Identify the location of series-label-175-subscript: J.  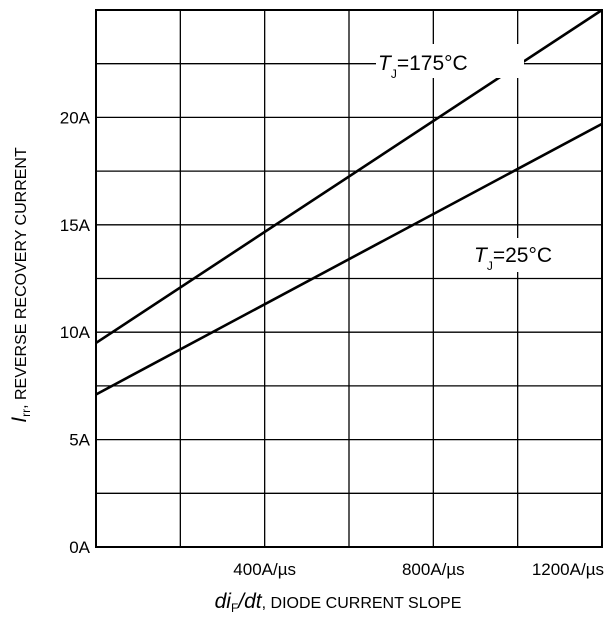
(394, 74).